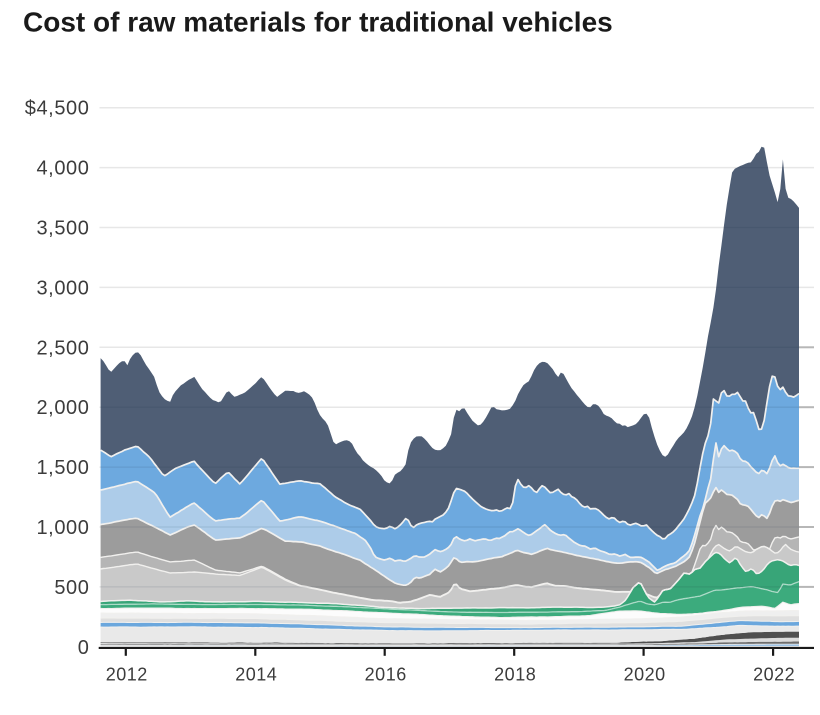 The width and height of the screenshot is (820, 715). Describe the element at coordinates (645, 675) in the screenshot. I see `svg-text: 2020` at that location.